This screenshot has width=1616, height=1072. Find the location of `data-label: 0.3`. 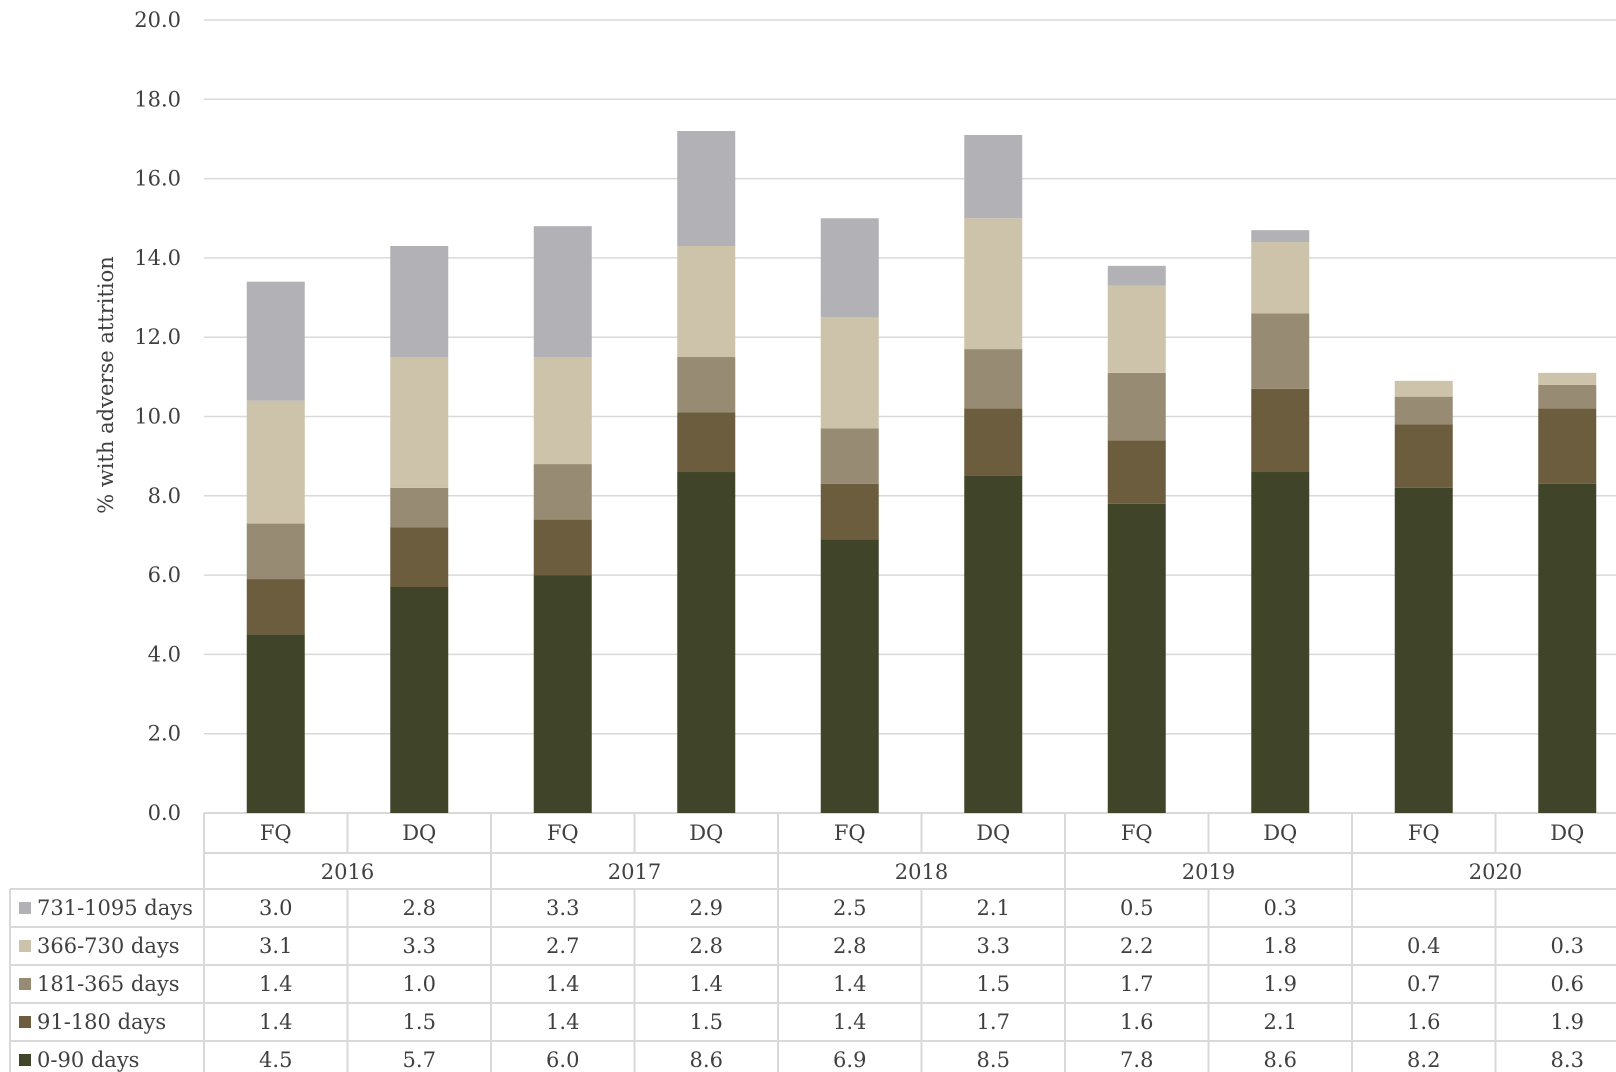

data-label: 0.3 is located at coordinates (1567, 946).